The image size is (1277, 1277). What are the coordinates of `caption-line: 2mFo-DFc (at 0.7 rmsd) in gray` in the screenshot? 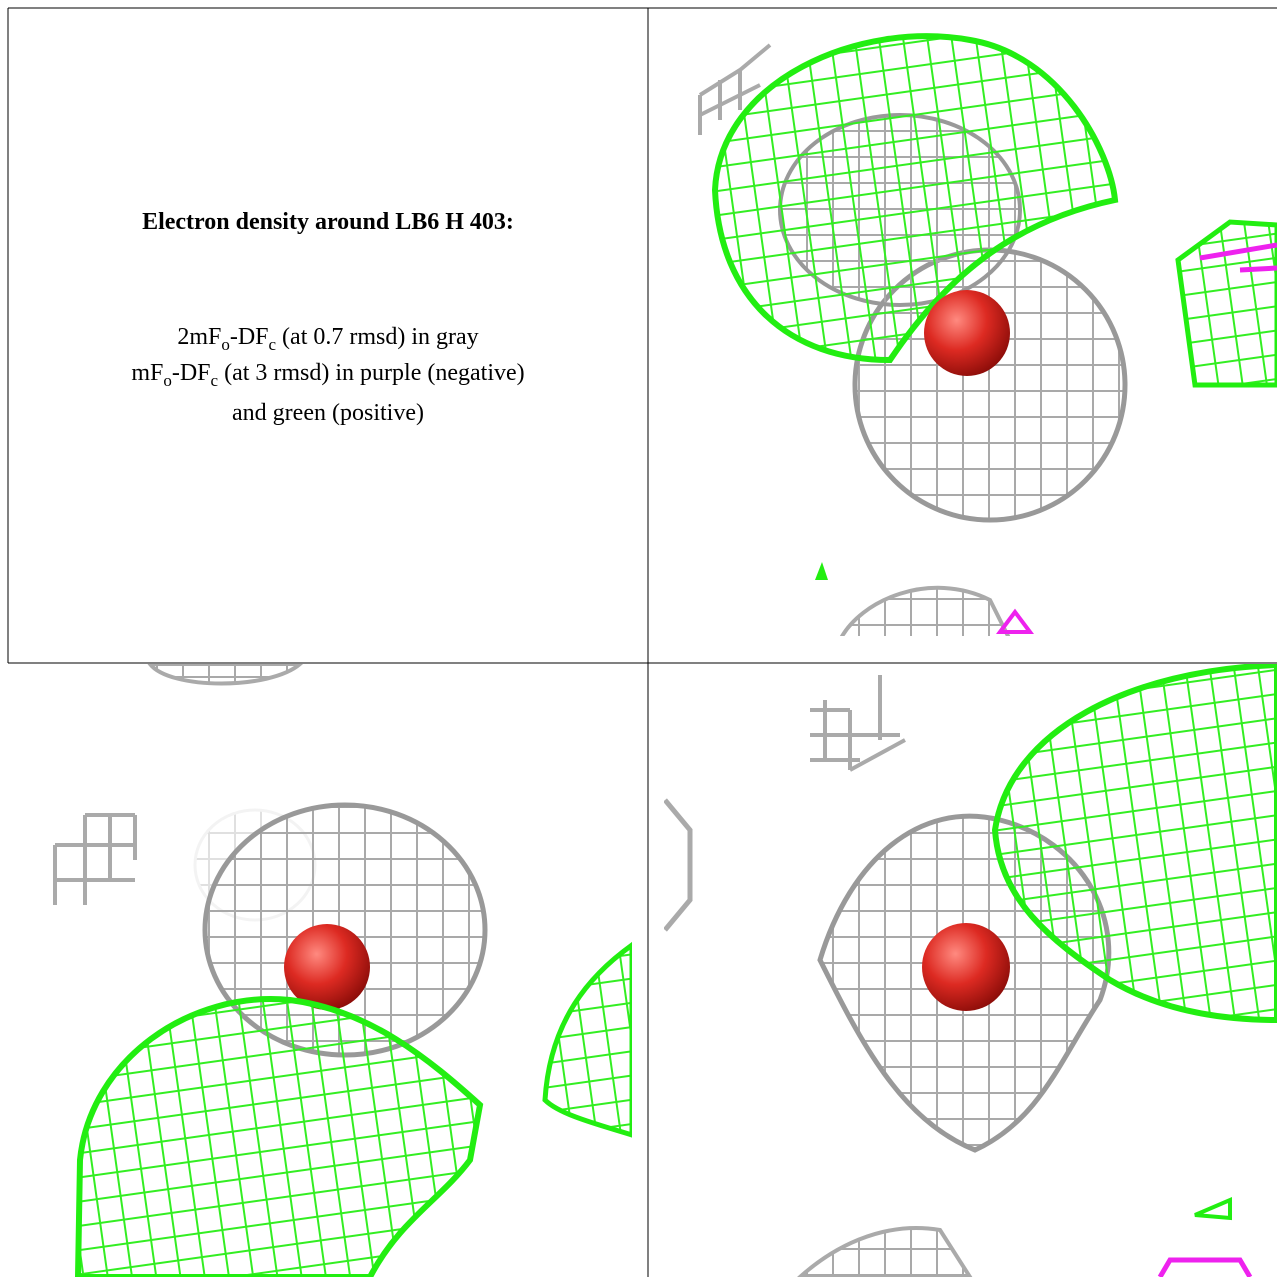 It's located at (327, 339).